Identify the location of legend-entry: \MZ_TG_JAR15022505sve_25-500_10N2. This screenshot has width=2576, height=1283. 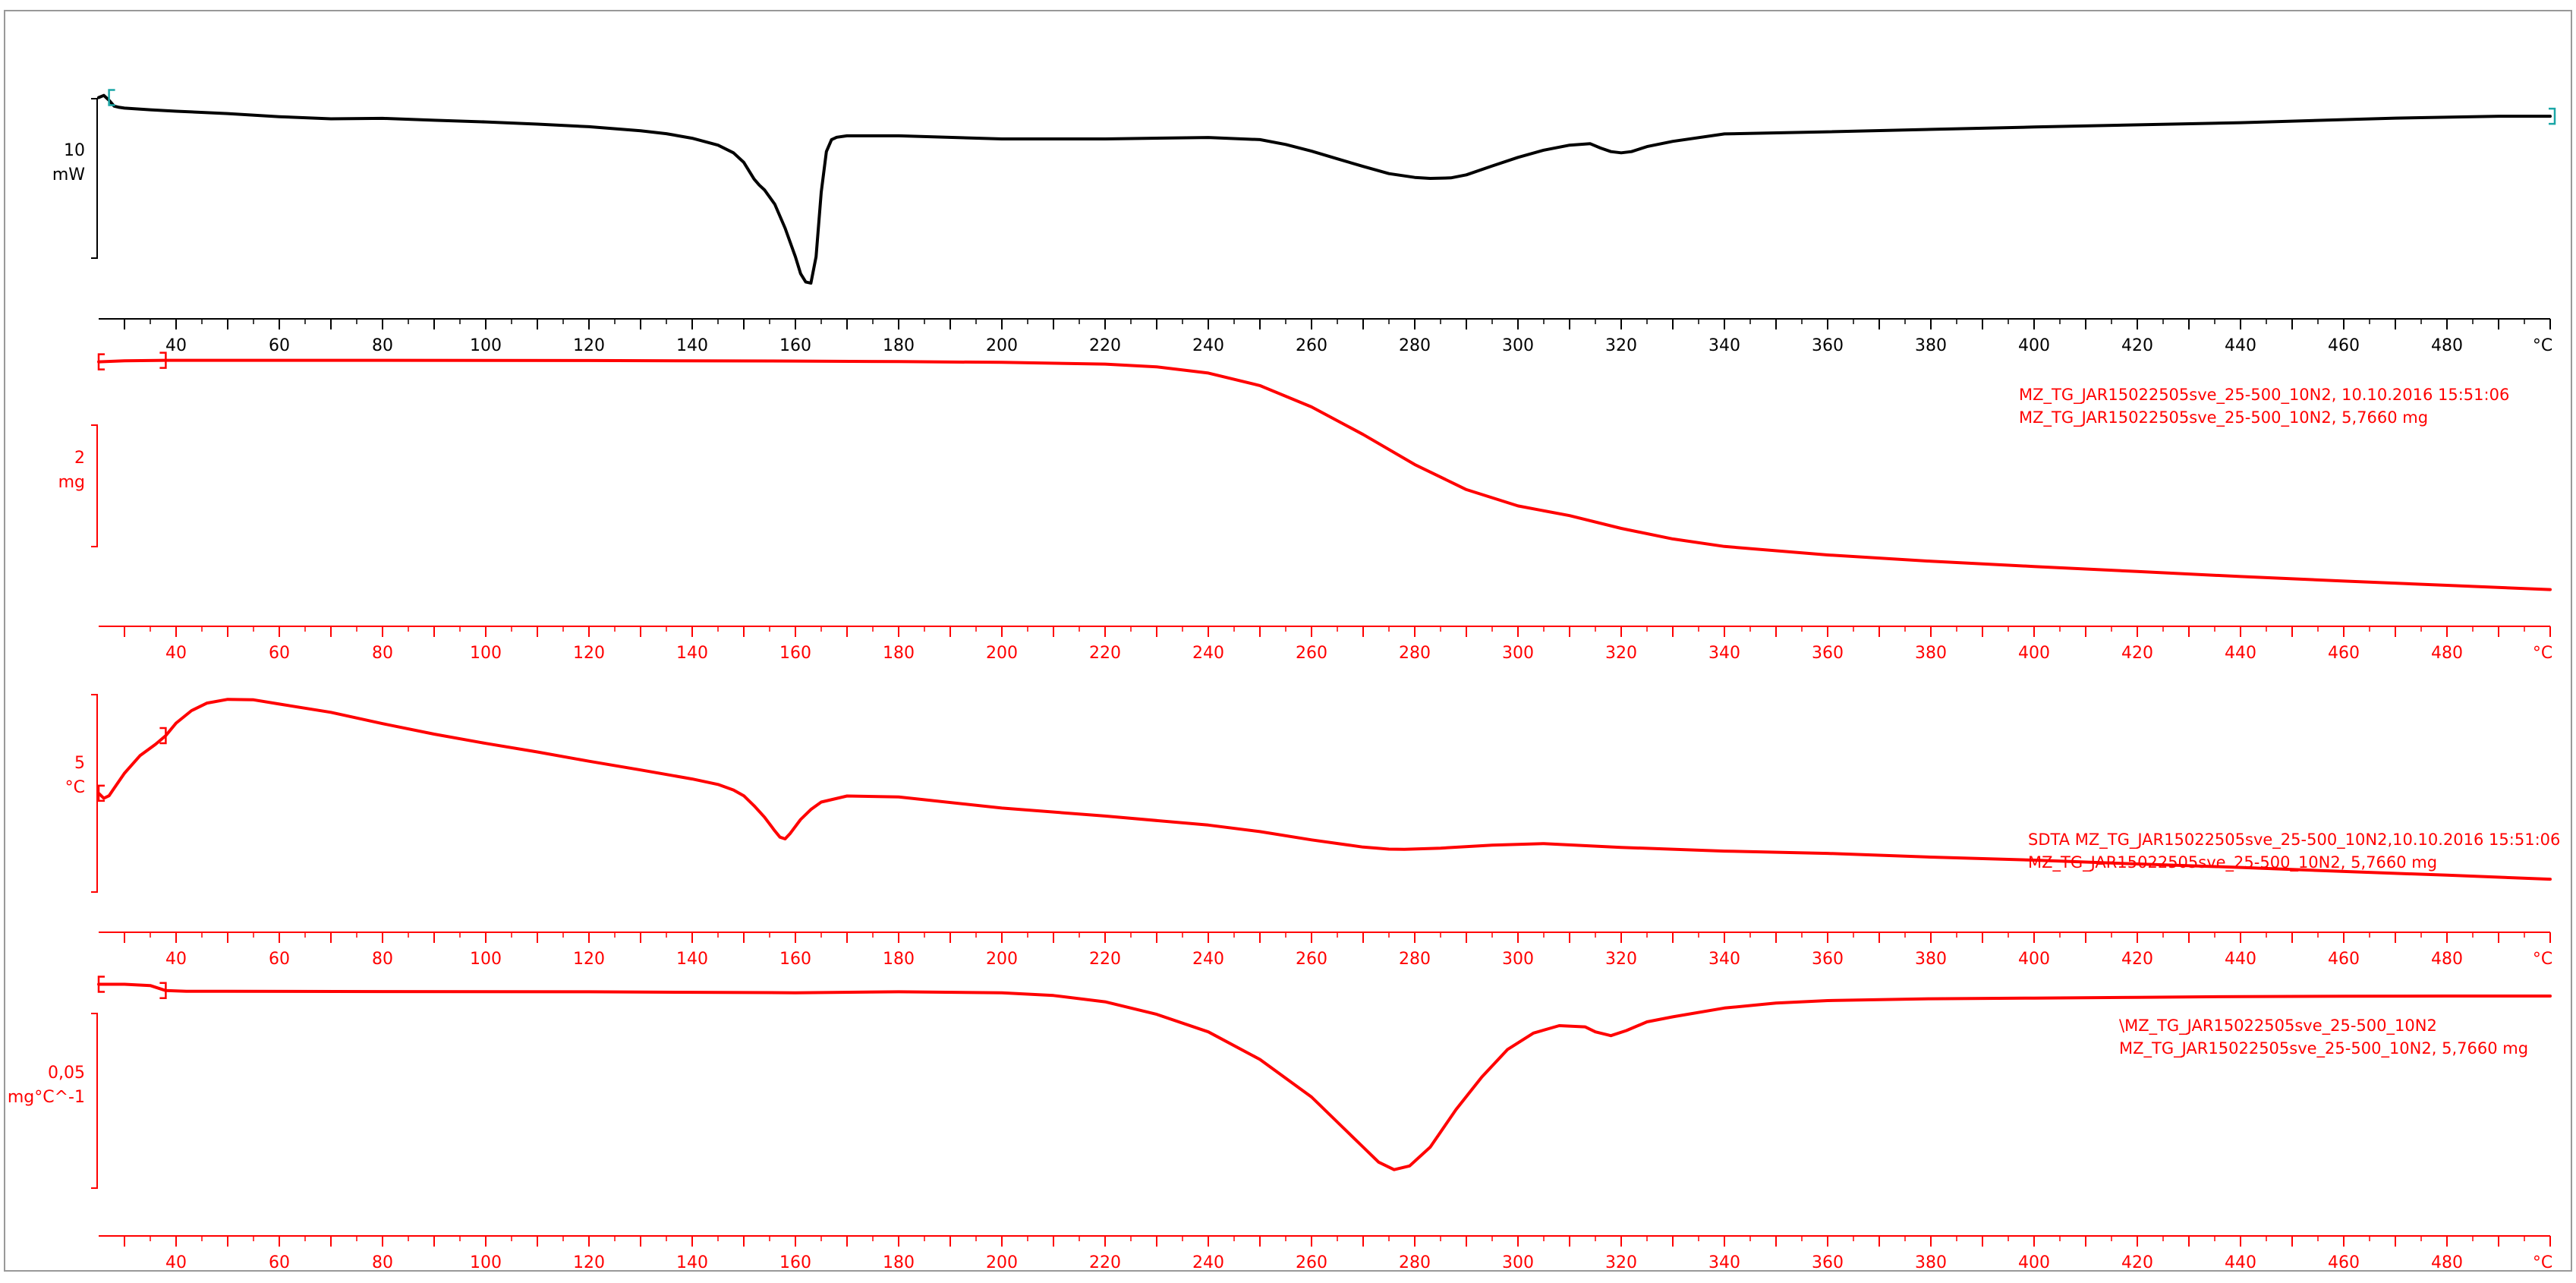
(2278, 1026).